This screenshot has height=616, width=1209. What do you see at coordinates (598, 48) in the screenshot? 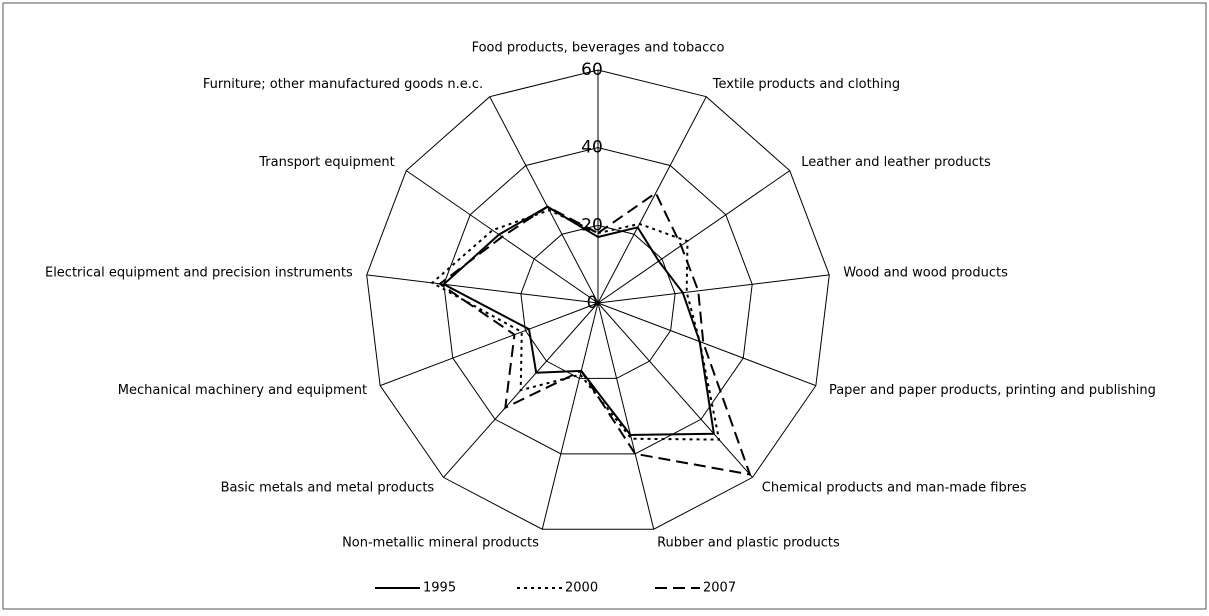
I see `category-label: Food products, beverages and tobacco` at bounding box center [598, 48].